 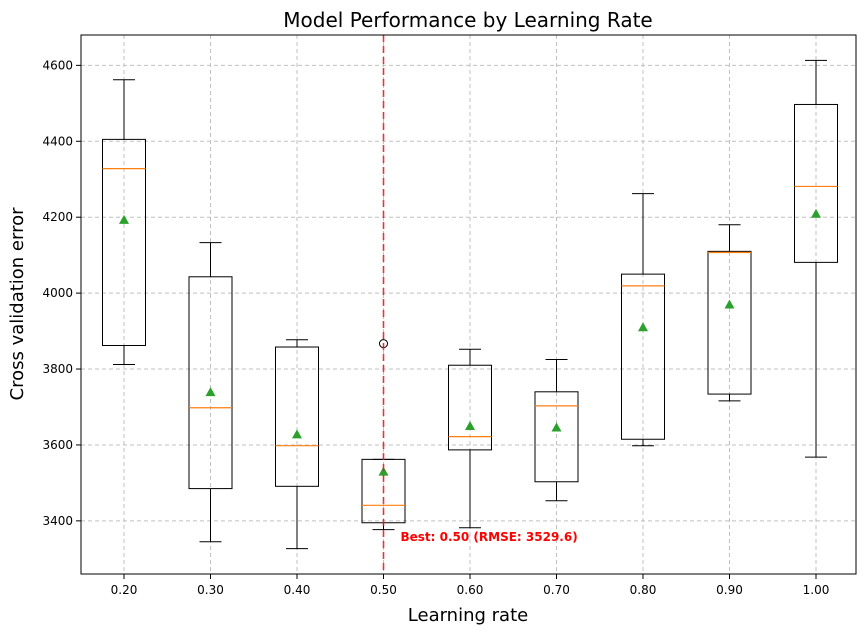 I want to click on y-tick-label: 3800, so click(x=57, y=369).